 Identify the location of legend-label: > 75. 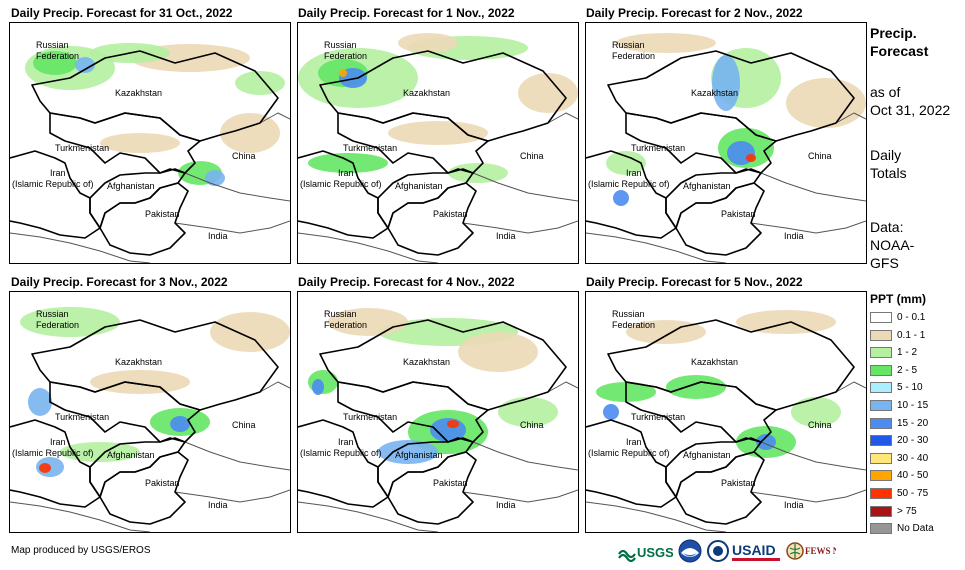
(907, 511).